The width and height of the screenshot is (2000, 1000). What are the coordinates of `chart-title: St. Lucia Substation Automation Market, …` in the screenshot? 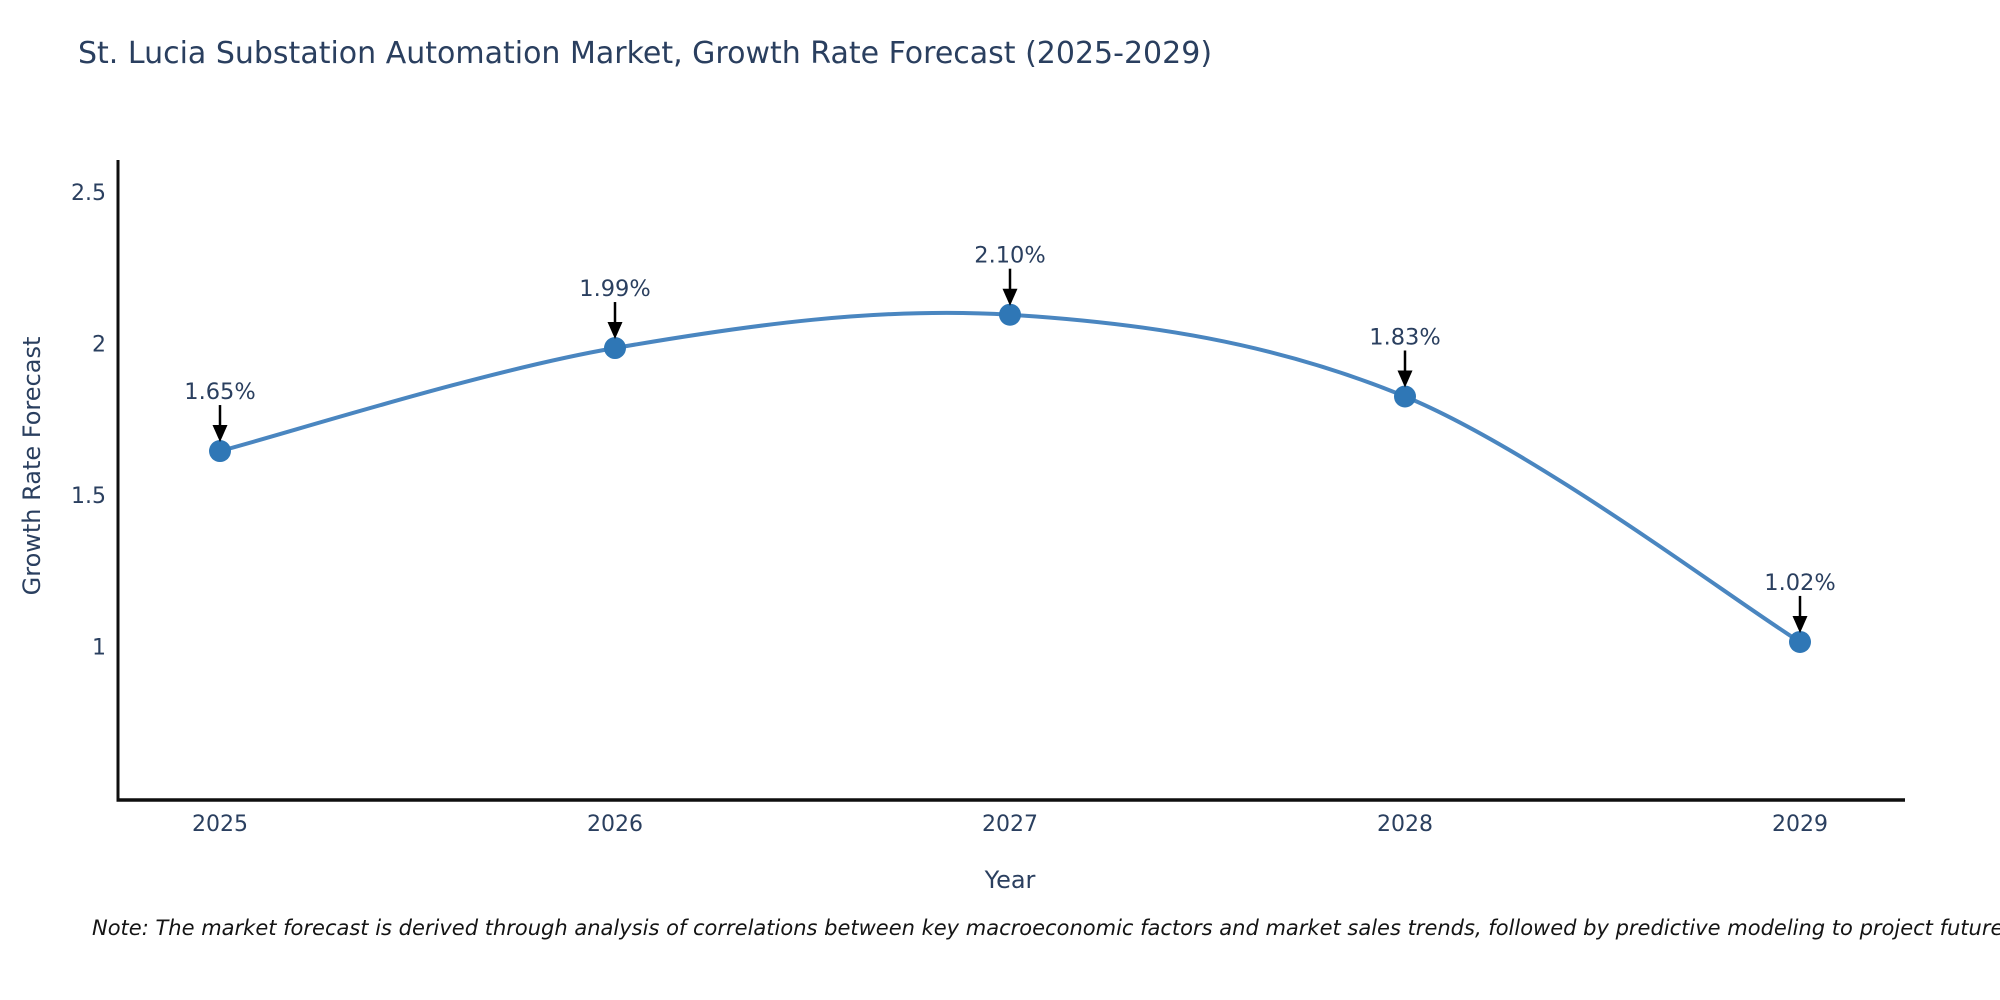 It's located at (645, 53).